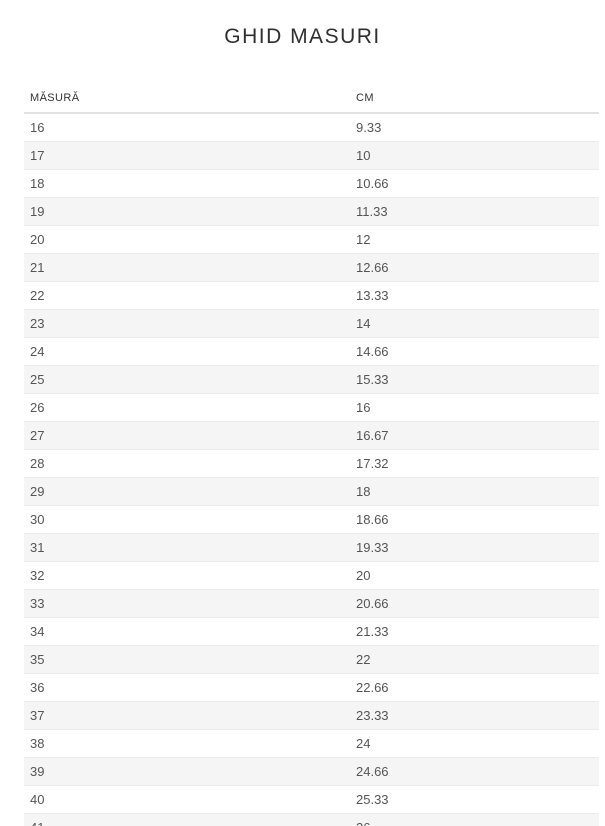  What do you see at coordinates (187, 743) in the screenshot?
I see `size-cell: 38` at bounding box center [187, 743].